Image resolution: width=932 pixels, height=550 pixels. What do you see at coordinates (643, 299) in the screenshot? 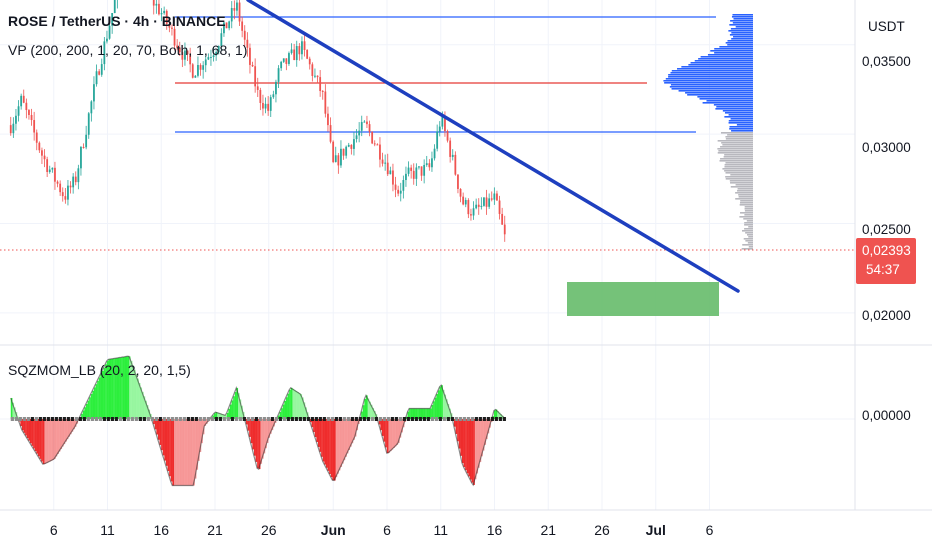
I see `target-zone` at bounding box center [643, 299].